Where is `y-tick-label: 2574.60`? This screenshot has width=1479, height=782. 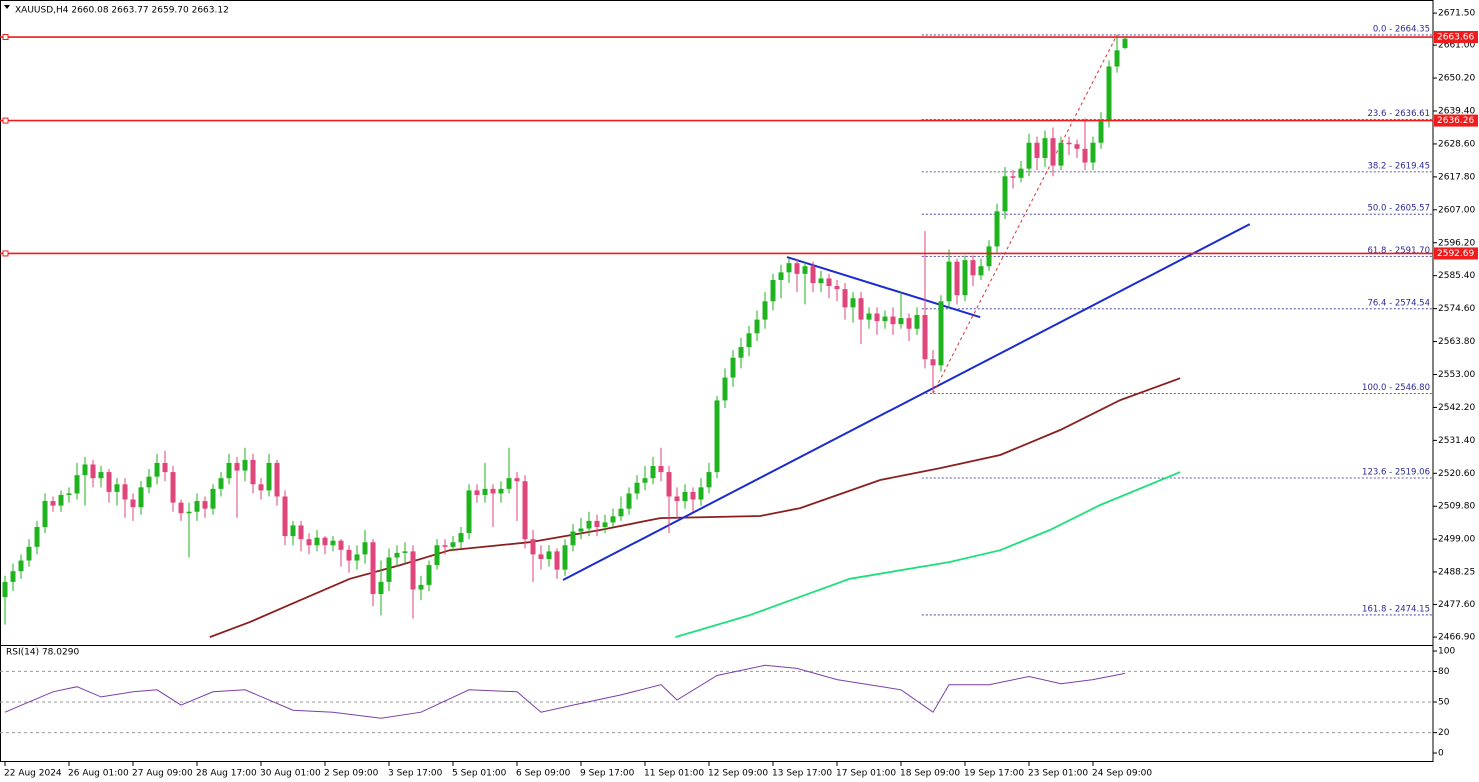
y-tick-label: 2574.60 is located at coordinates (1456, 309).